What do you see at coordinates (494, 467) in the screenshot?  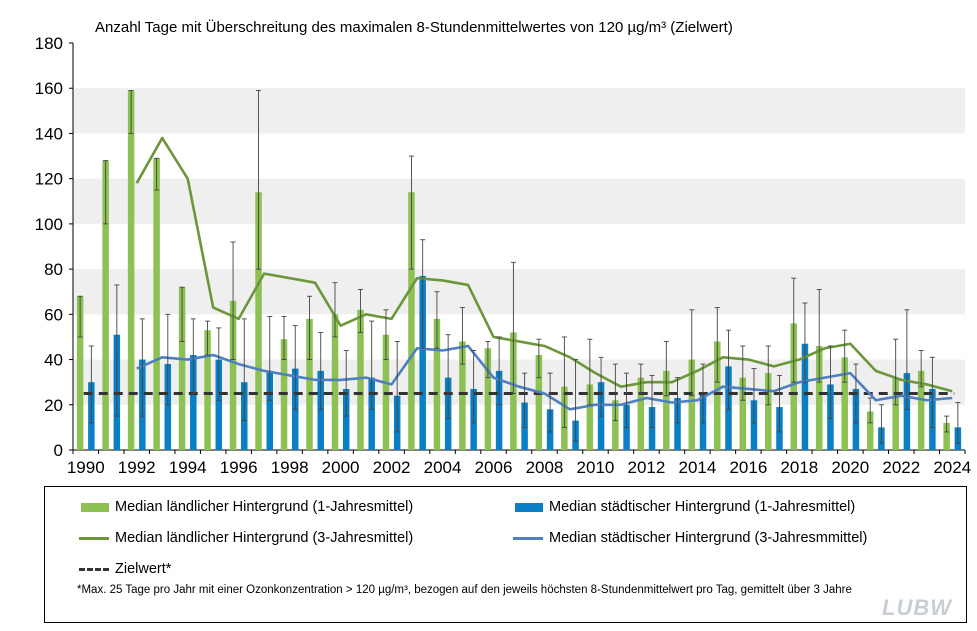 I see `x-tick-label: 2006` at bounding box center [494, 467].